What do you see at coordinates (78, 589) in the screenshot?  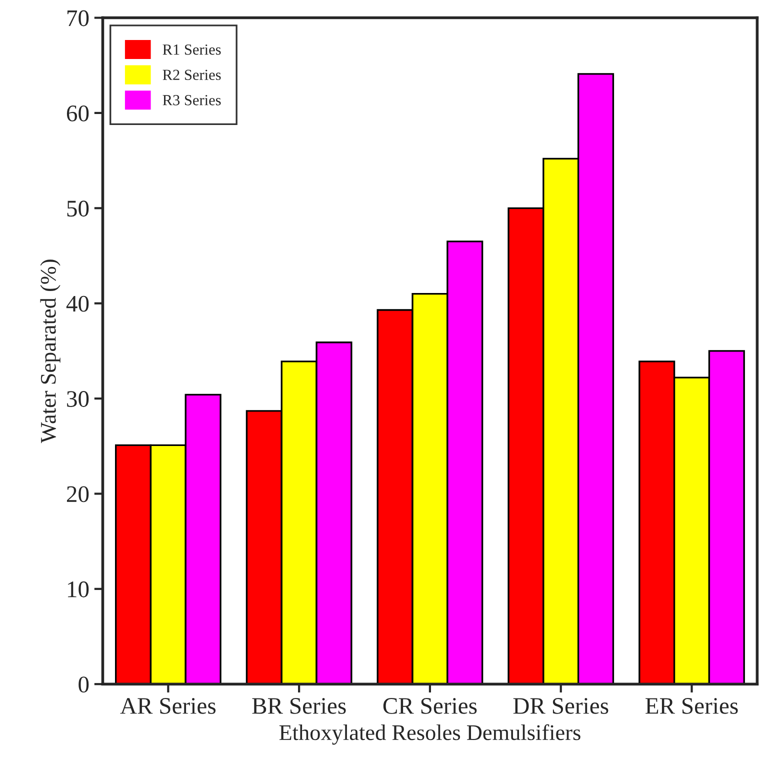 I see `y-tick-label: 10` at bounding box center [78, 589].